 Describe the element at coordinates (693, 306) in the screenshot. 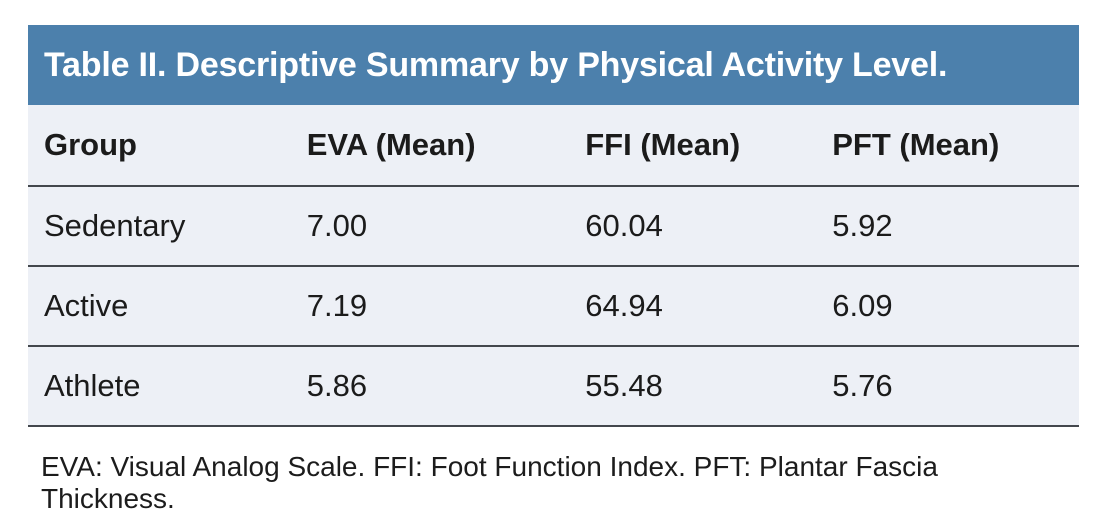

I see `cell-ffi: 64.94` at that location.